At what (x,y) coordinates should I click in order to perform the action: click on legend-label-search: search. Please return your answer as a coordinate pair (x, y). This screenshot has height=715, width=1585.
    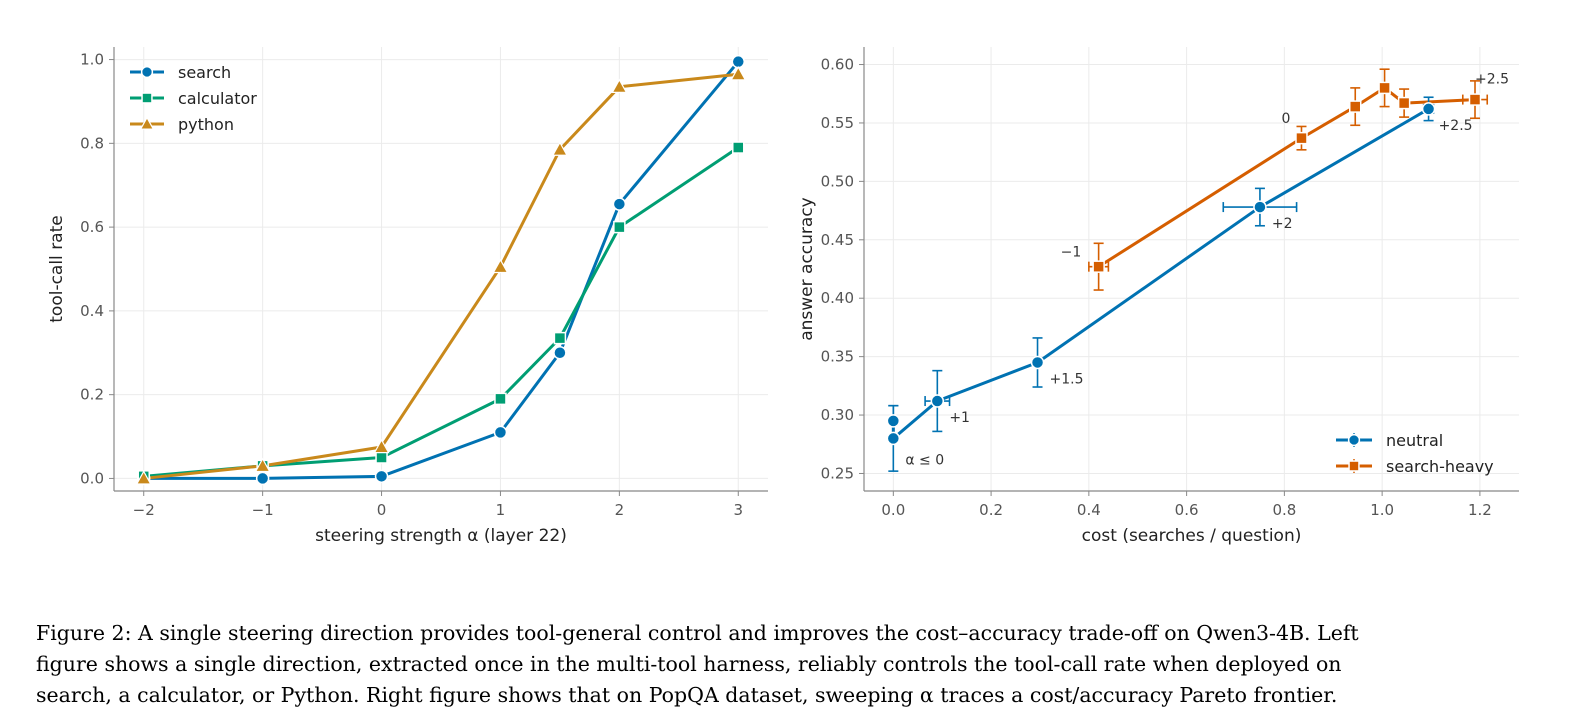
    Looking at the image, I should click on (204, 72).